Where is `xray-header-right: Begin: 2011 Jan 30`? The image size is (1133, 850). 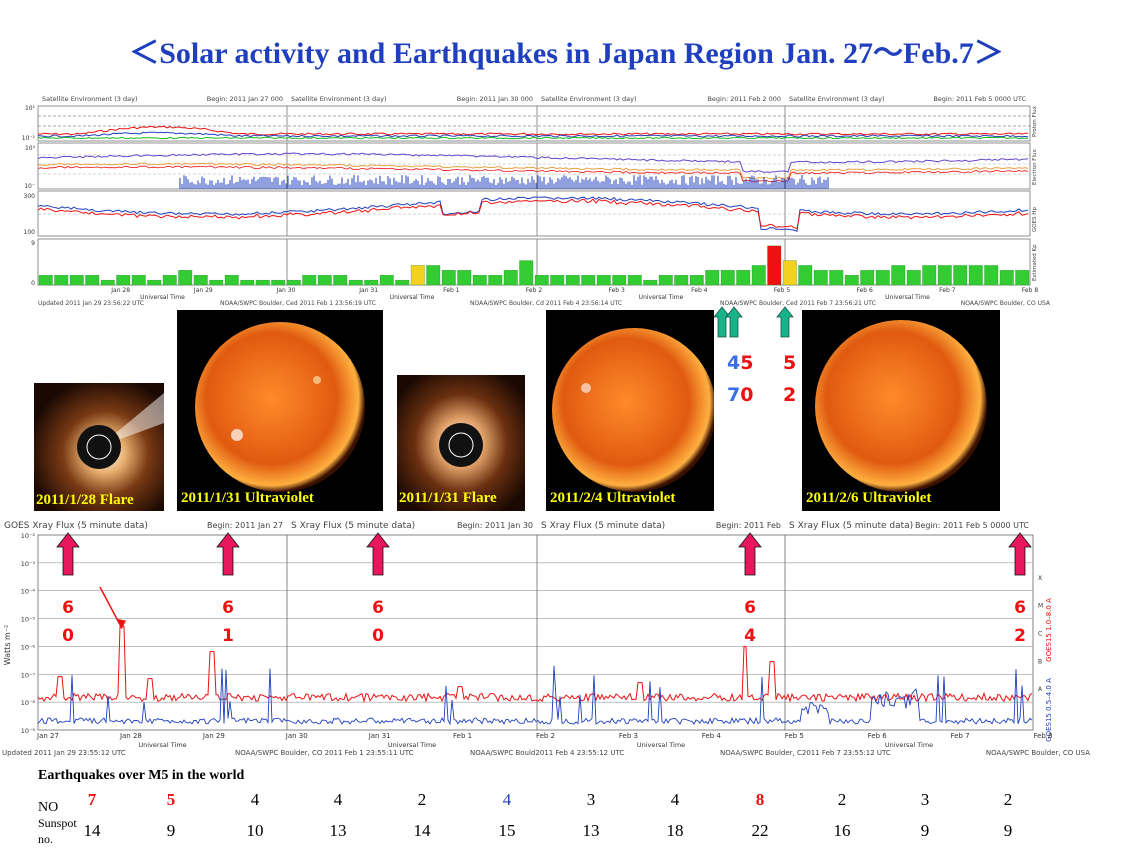 xray-header-right: Begin: 2011 Jan 30 is located at coordinates (495, 525).